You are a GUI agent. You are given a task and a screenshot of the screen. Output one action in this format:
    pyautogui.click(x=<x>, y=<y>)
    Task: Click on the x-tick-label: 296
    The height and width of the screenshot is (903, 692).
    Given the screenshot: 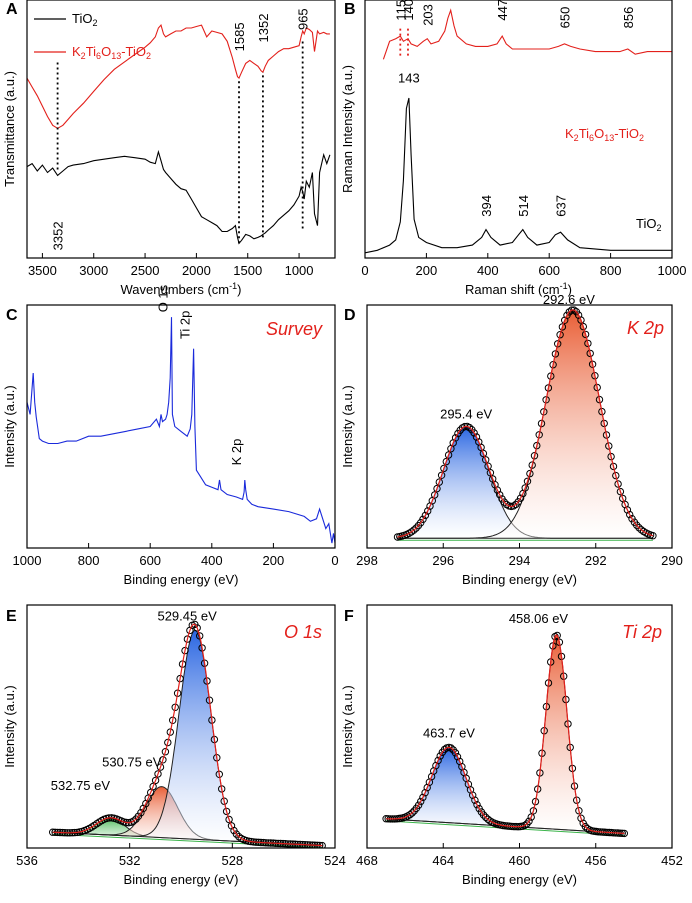 What is the action you would take?
    pyautogui.click(x=443, y=560)
    